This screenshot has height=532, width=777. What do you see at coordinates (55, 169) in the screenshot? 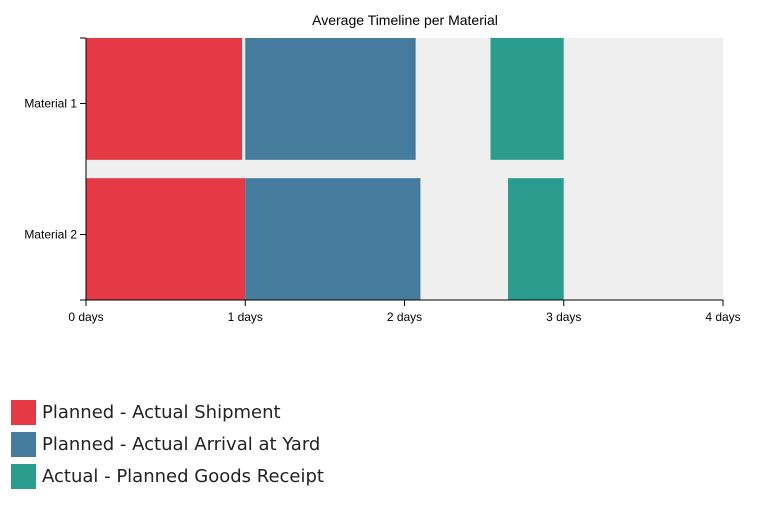
I see `y-axis: Material 1 Material 2` at bounding box center [55, 169].